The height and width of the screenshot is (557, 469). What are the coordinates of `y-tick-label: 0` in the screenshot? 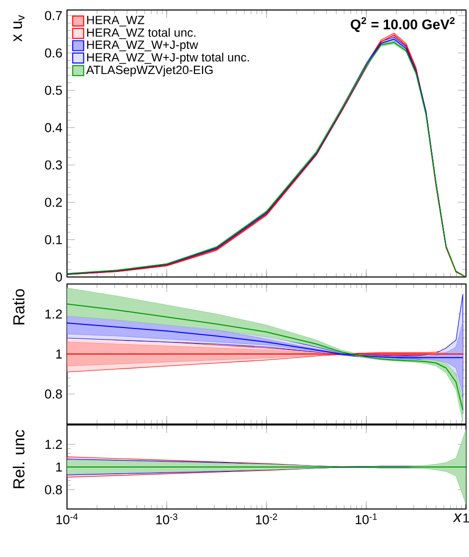 It's located at (59, 277).